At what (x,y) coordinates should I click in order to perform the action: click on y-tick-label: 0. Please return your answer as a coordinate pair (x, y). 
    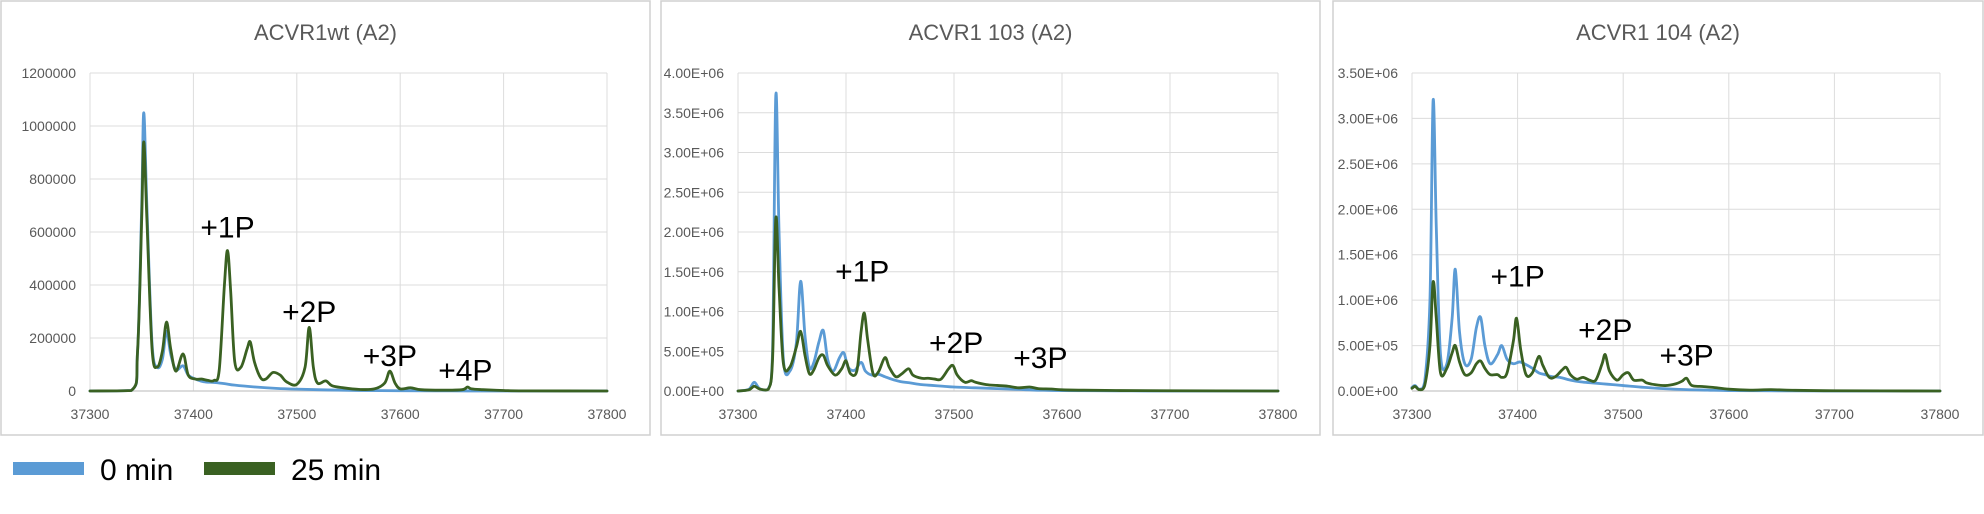
    Looking at the image, I should click on (72, 391).